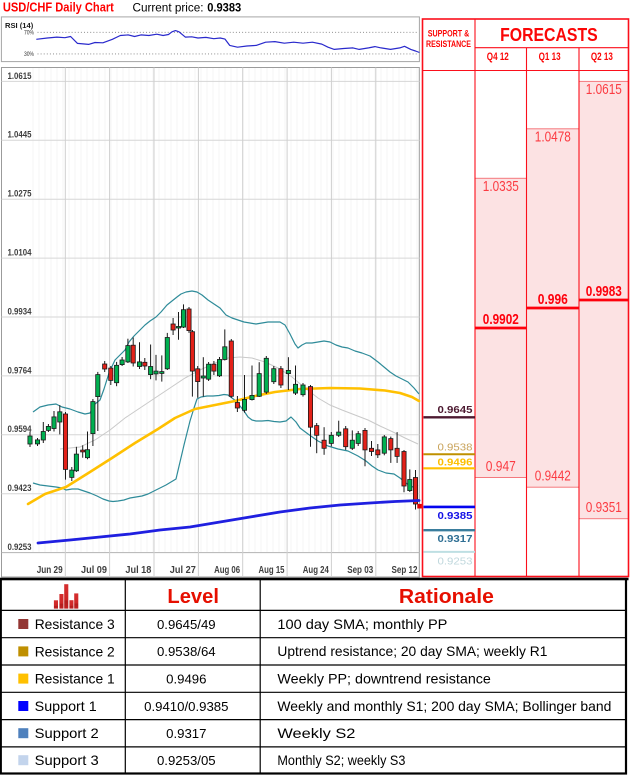  What do you see at coordinates (446, 597) in the screenshot?
I see `svg-text: Rationale` at bounding box center [446, 597].